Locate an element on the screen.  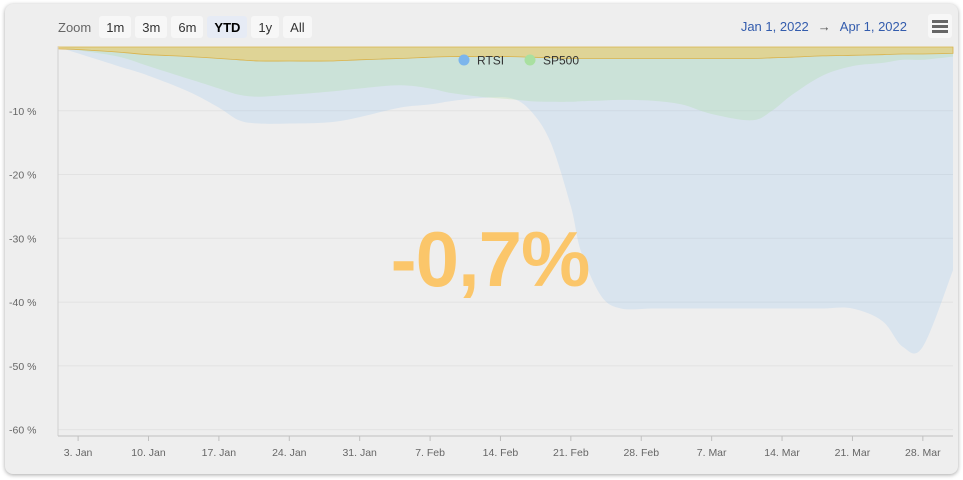
range-from-date: Jan 1, 2022 is located at coordinates (774, 26).